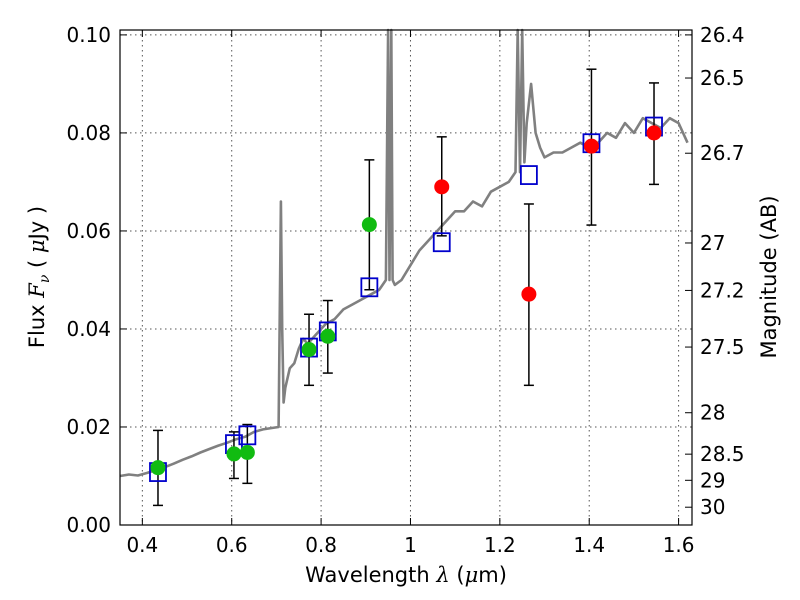  Describe the element at coordinates (37, 290) in the screenshot. I see `y-axis-symbol: F` at that location.